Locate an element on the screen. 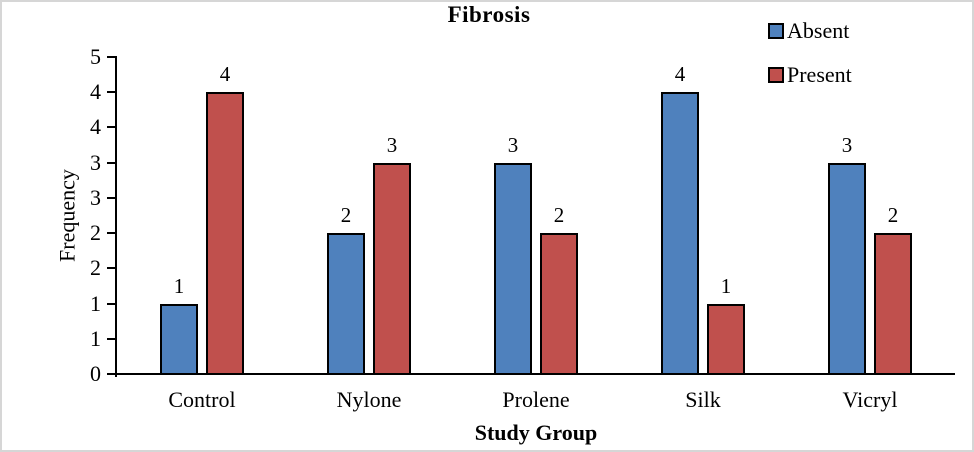 This screenshot has width=974, height=452. y-axis-tick-label: 5 is located at coordinates (95, 56).